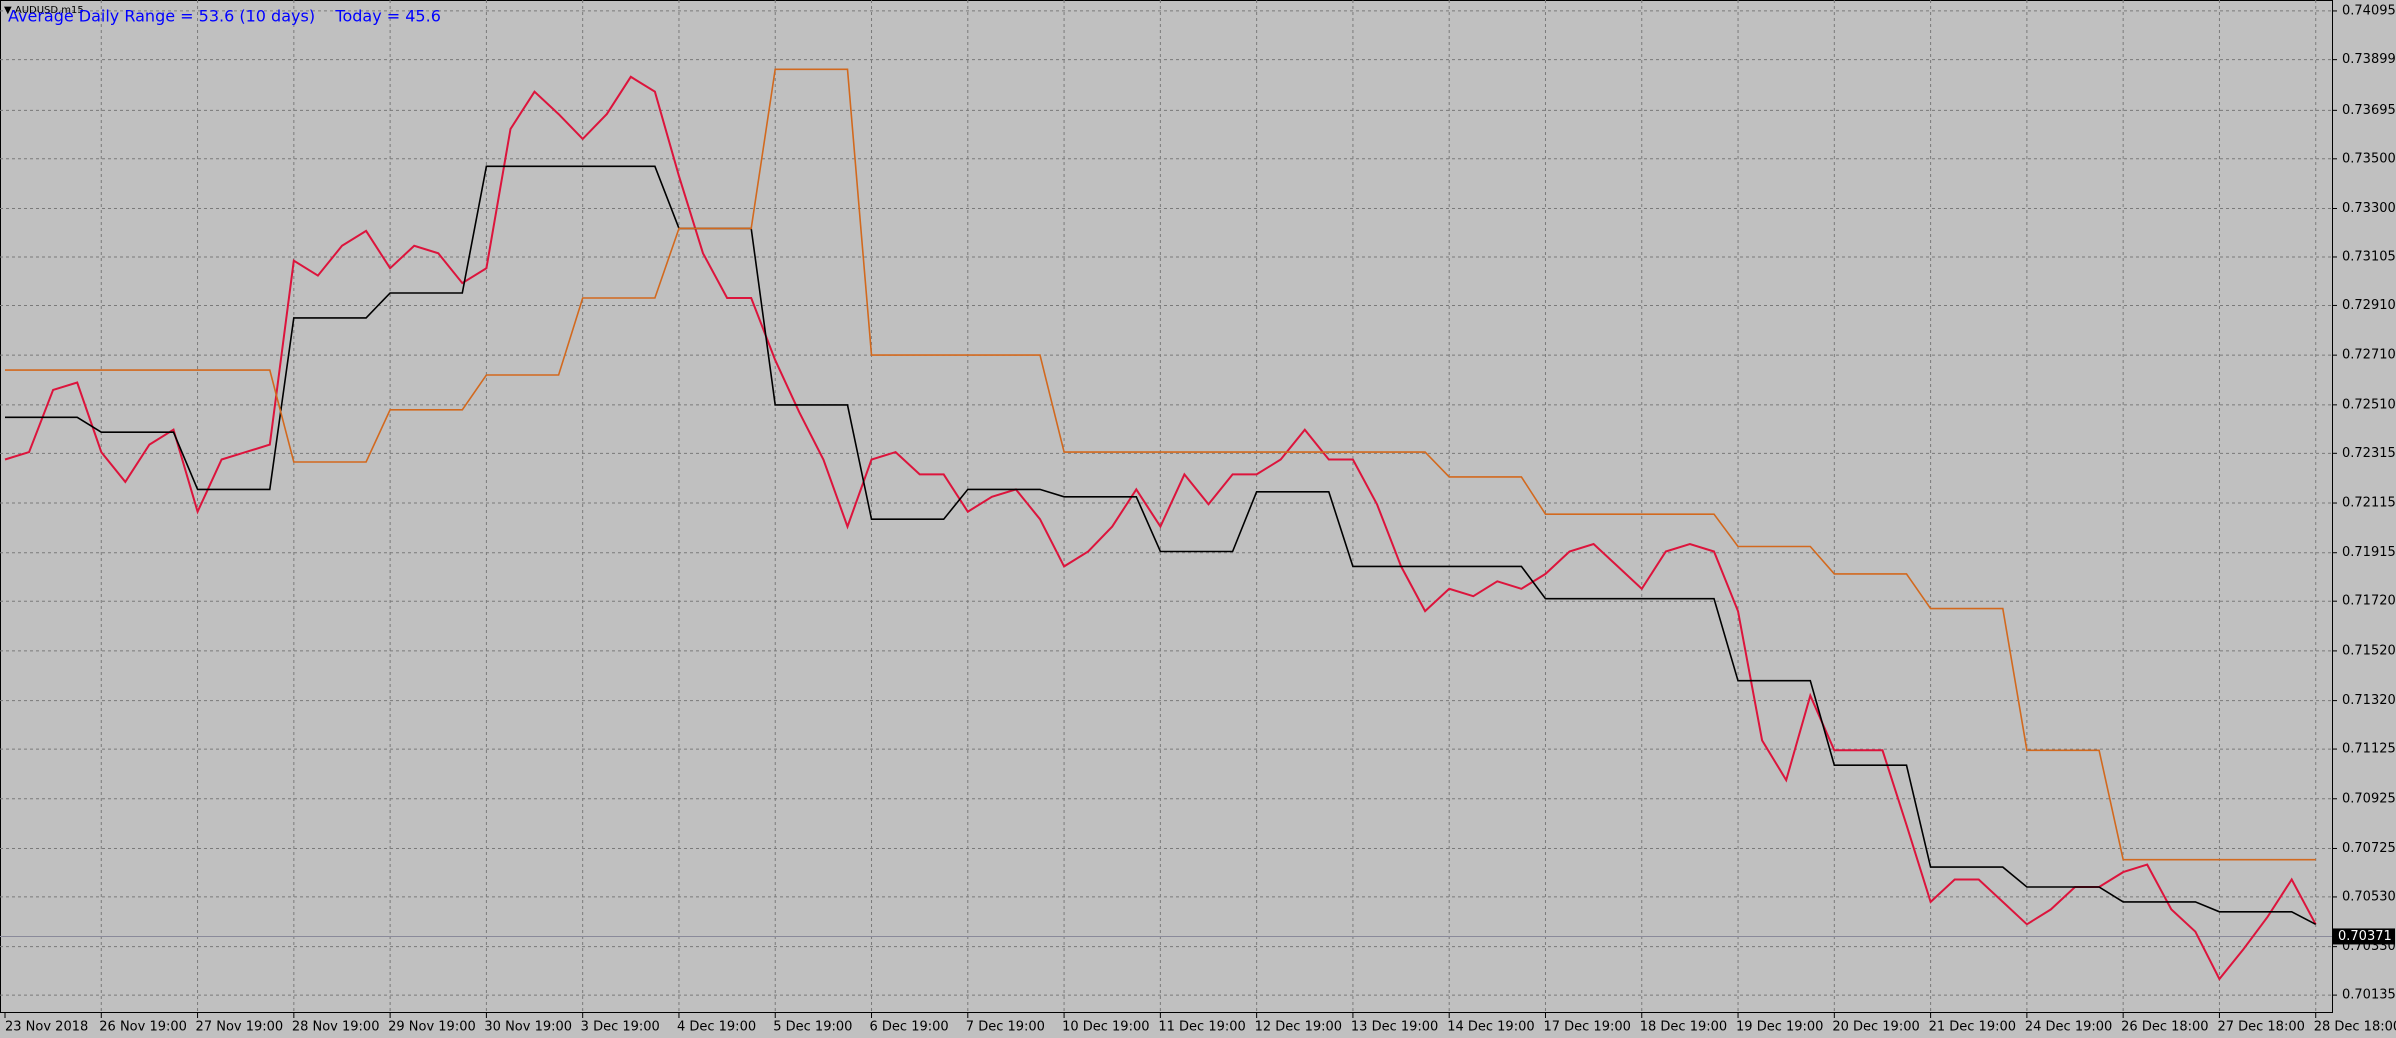 The height and width of the screenshot is (1038, 2396). I want to click on y-tick-label: 0.73899, so click(2369, 59).